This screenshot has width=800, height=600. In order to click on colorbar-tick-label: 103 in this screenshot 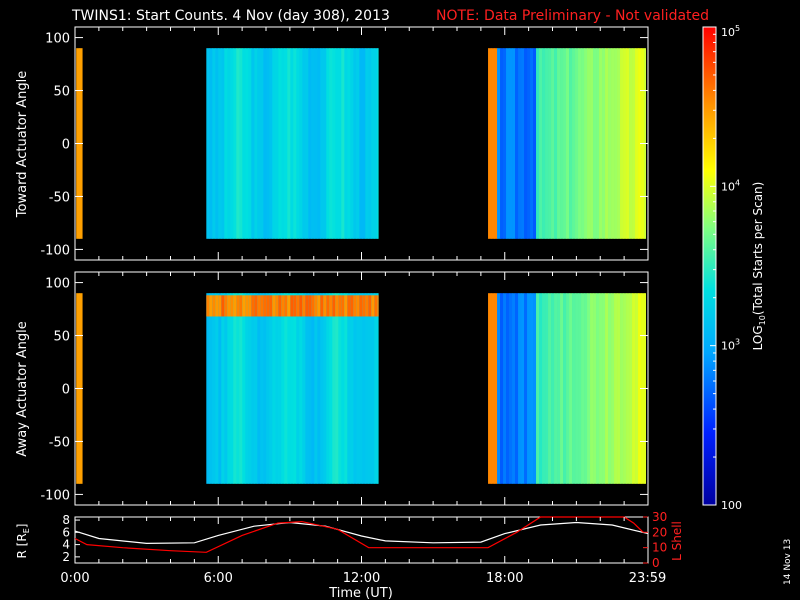, I will do `click(730, 345)`.